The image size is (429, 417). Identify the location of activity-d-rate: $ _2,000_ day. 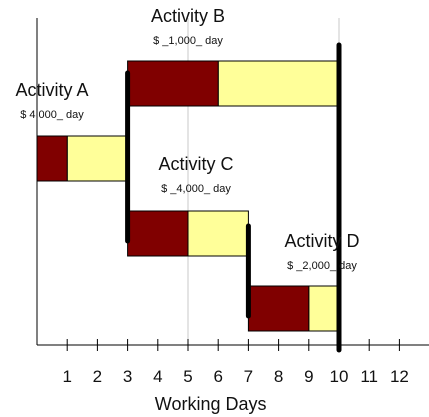
(322, 266).